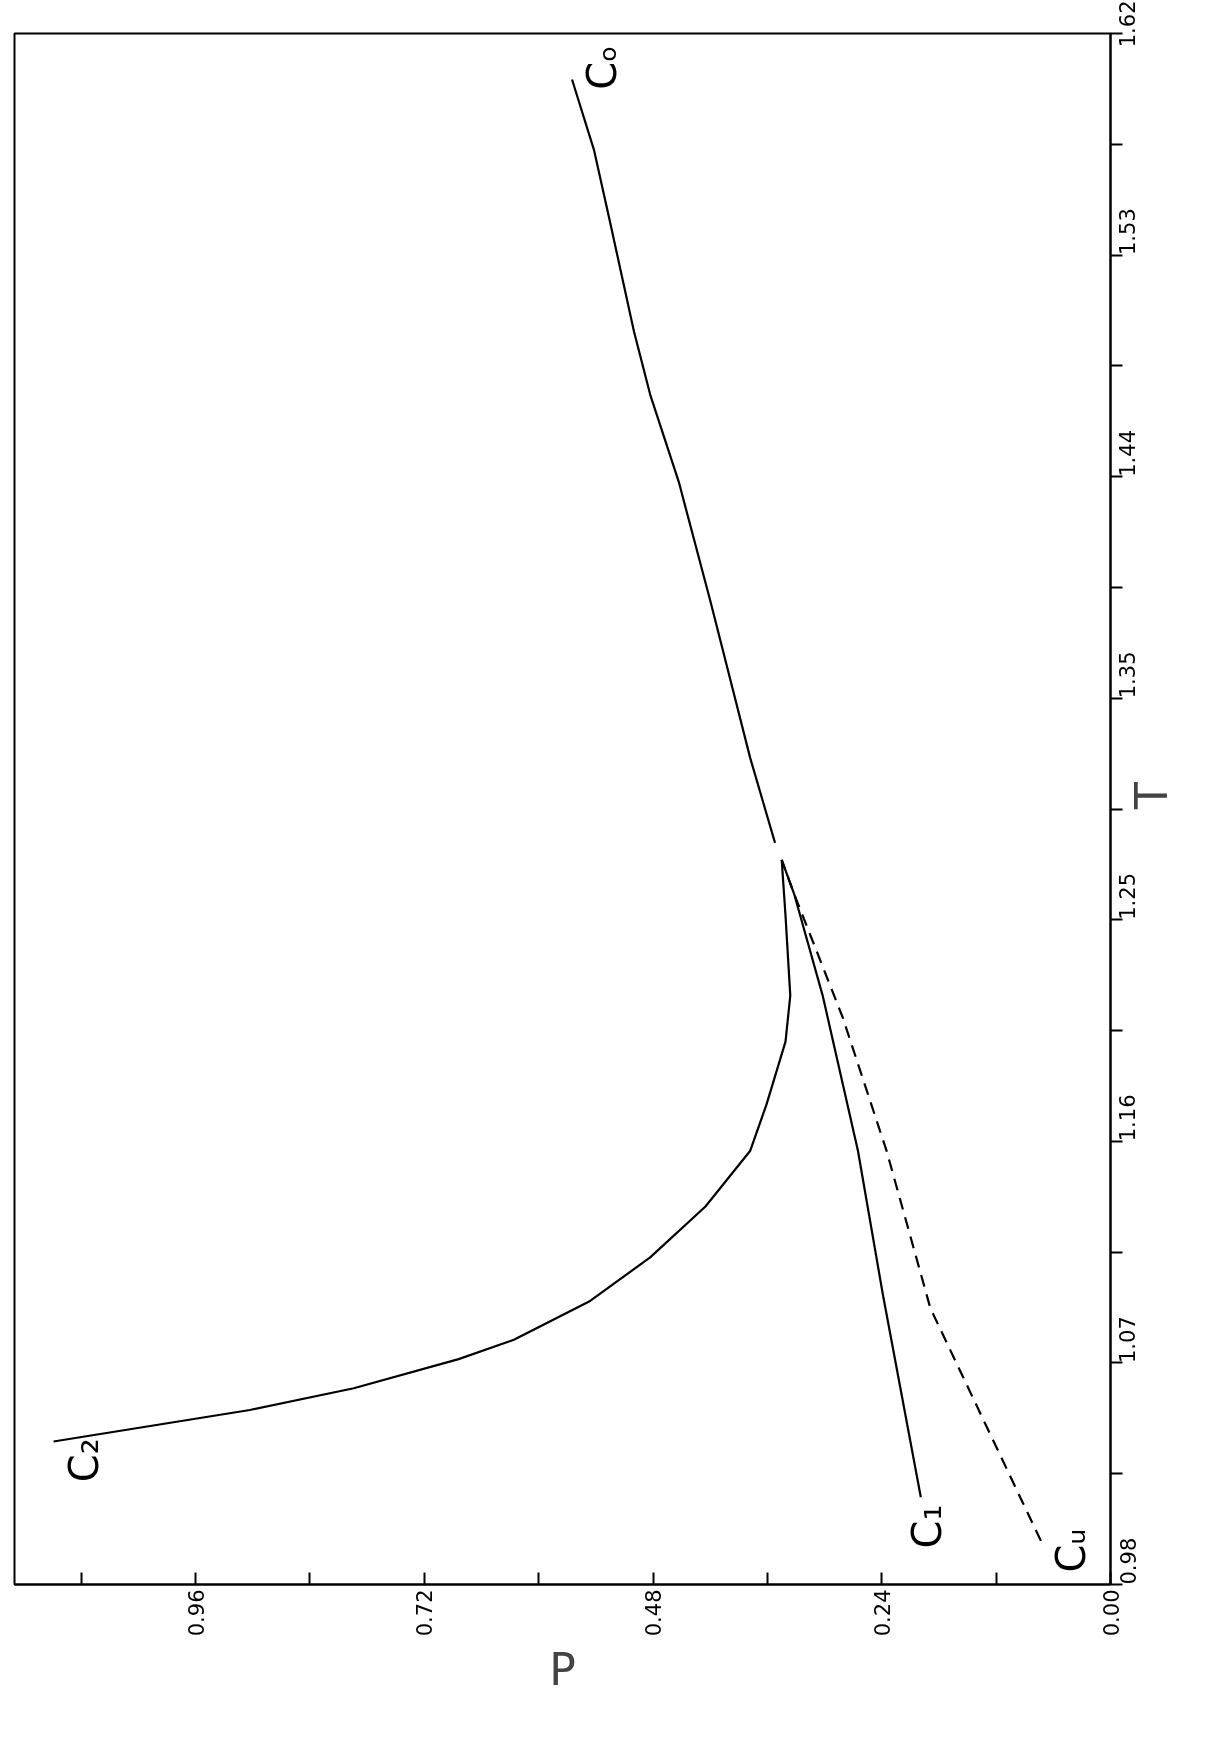 The width and height of the screenshot is (1232, 1745). I want to click on text: C₂, so click(83, 1460).